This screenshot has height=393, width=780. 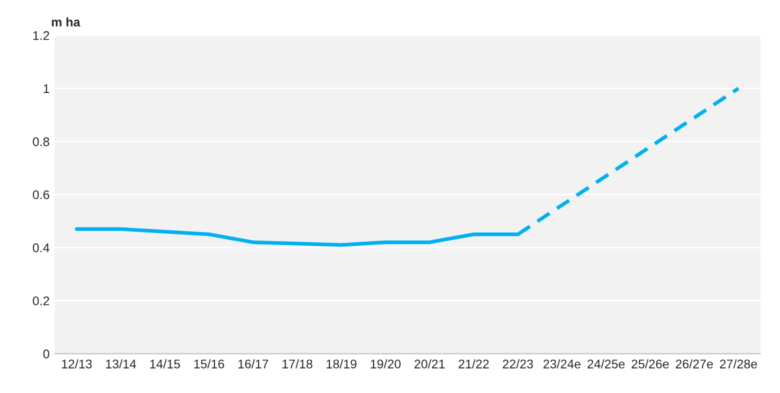 What do you see at coordinates (517, 363) in the screenshot?
I see `x-tick-label: 22/23` at bounding box center [517, 363].